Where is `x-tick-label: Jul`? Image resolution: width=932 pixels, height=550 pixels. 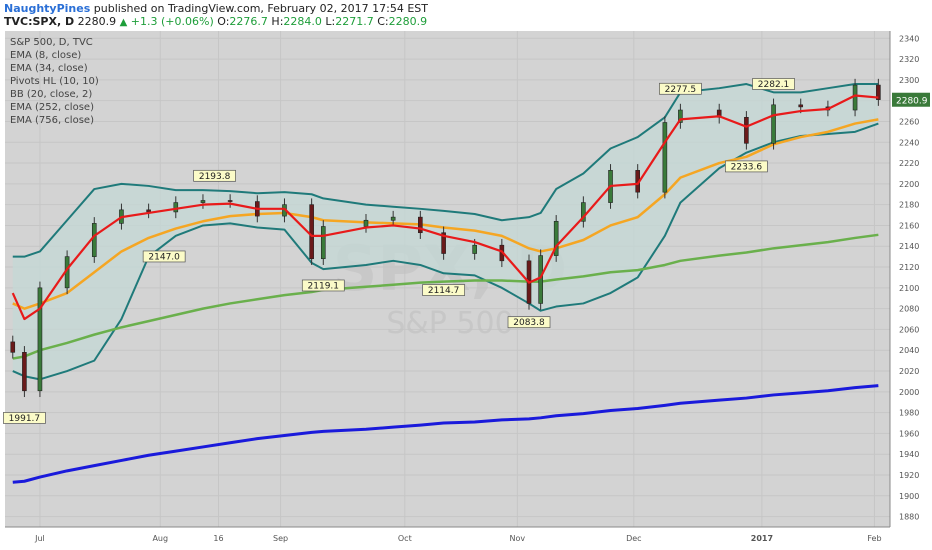 x-tick-label: Jul is located at coordinates (39, 538).